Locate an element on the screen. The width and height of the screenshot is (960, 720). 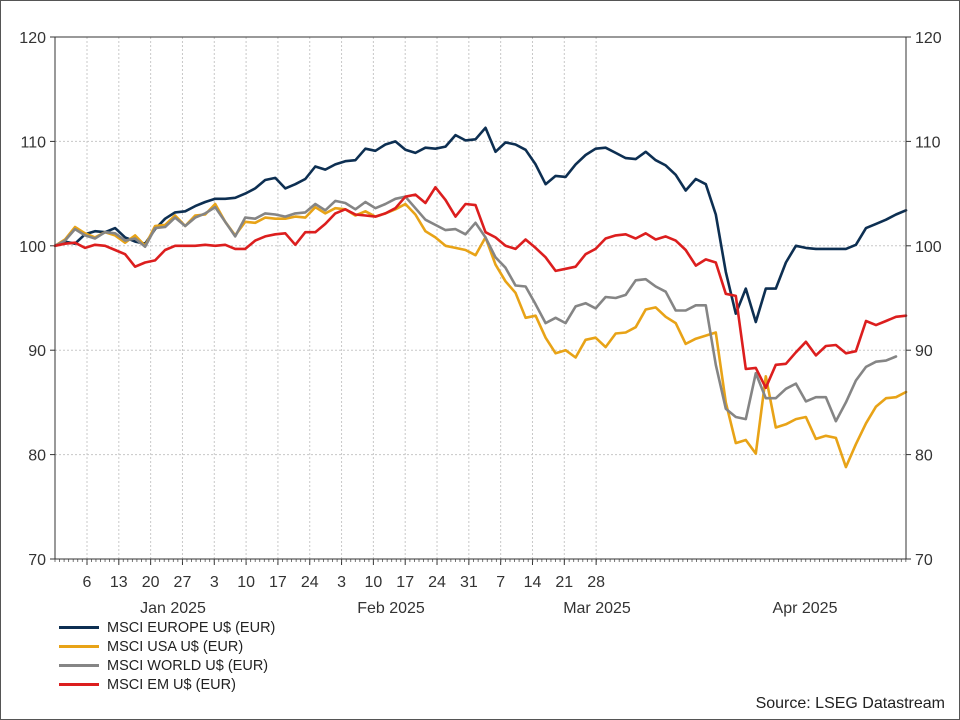
x-month-label: Mar 2025 is located at coordinates (597, 608).